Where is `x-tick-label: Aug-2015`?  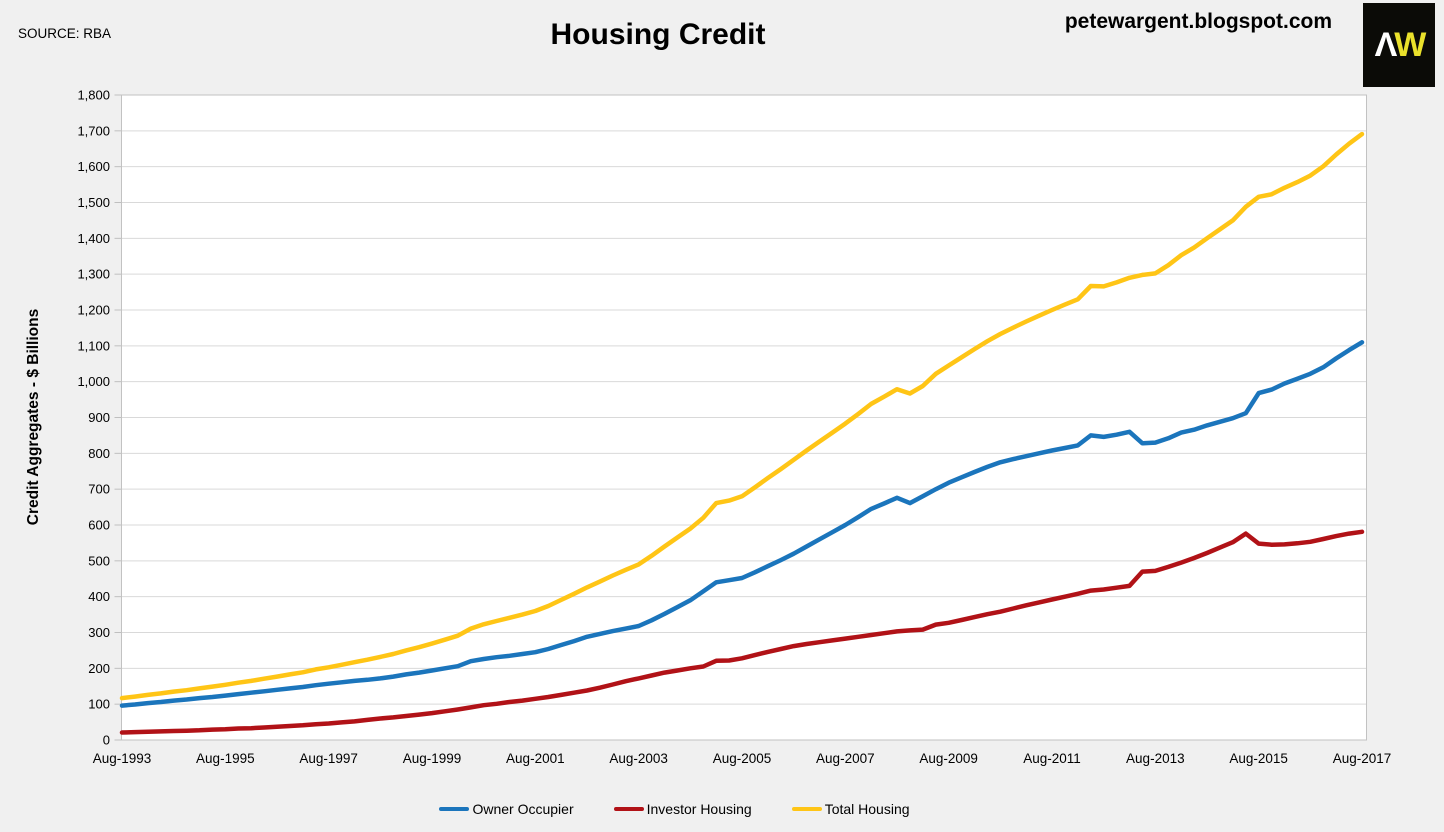 x-tick-label: Aug-2015 is located at coordinates (1258, 758).